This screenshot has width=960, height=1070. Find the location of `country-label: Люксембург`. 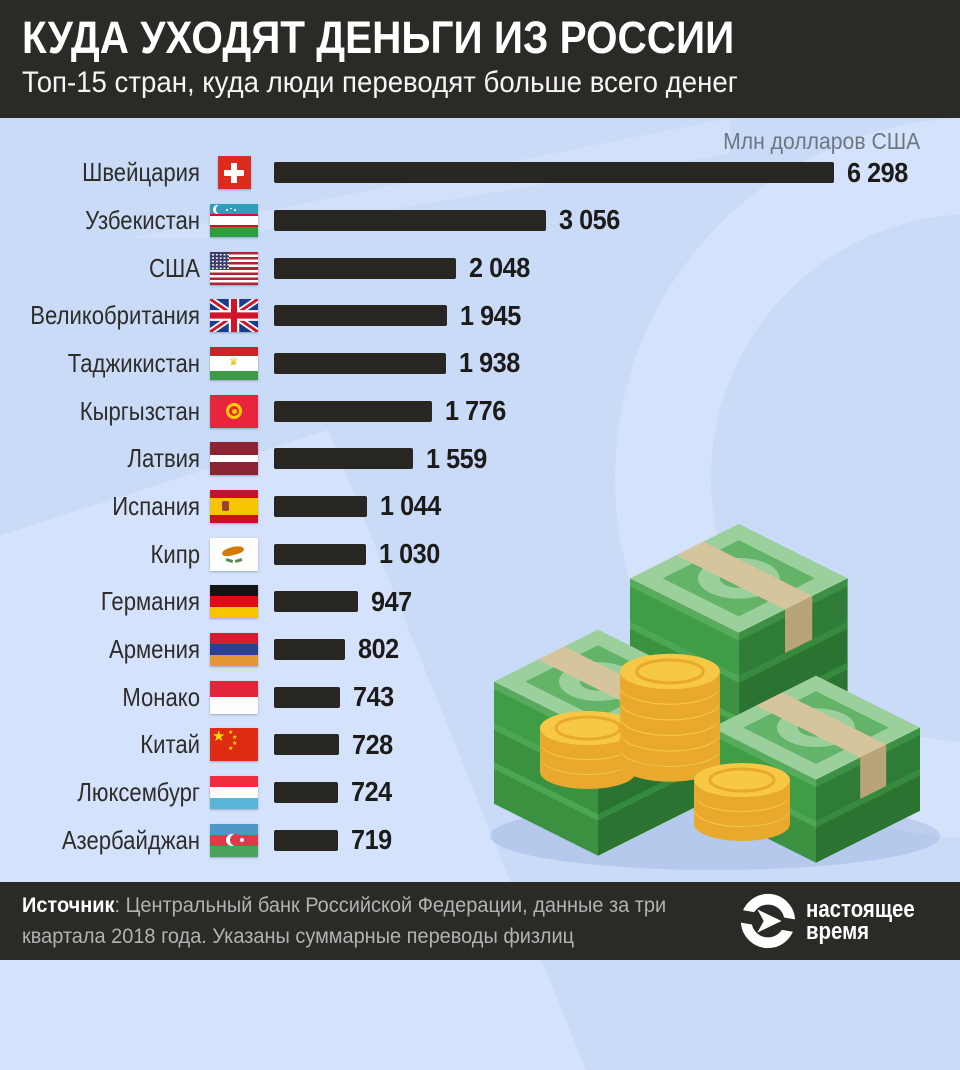

country-label: Люксембург is located at coordinates (138, 791).